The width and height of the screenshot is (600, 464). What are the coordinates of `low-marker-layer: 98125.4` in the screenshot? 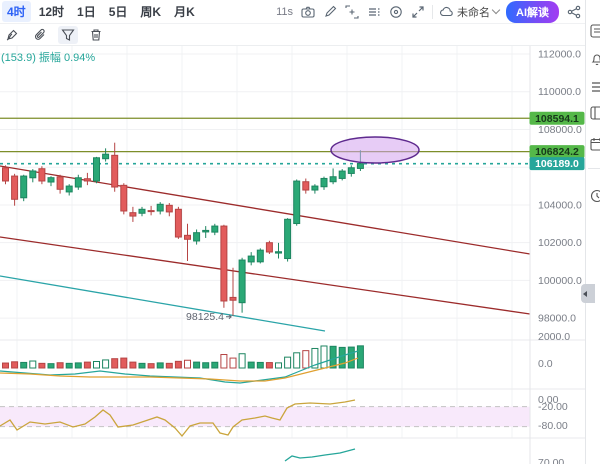 It's located at (209, 317).